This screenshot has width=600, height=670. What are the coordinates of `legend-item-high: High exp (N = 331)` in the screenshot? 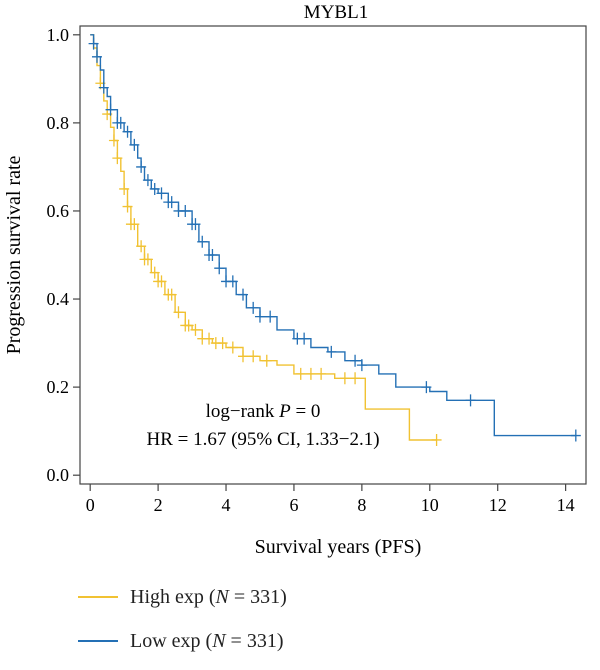 It's located at (182, 597).